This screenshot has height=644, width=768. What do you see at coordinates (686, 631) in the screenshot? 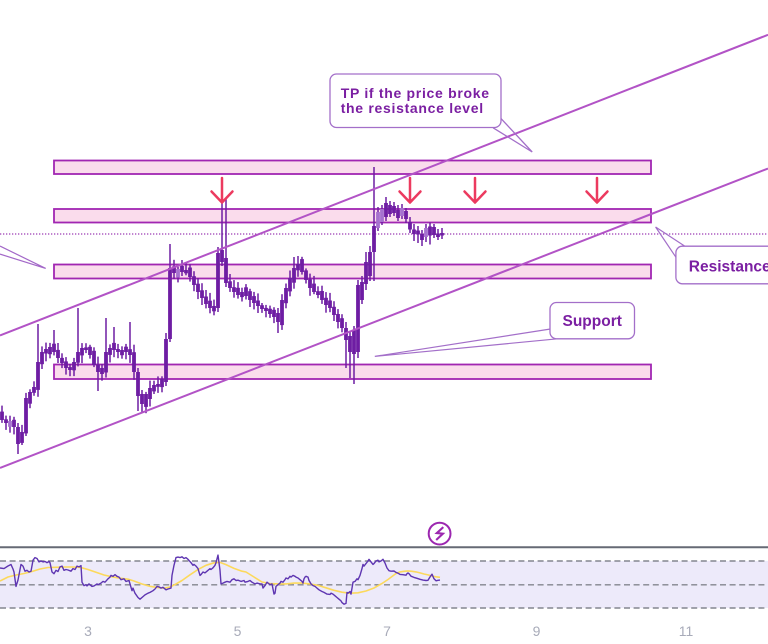
I see `svg-text: 11` at bounding box center [686, 631].